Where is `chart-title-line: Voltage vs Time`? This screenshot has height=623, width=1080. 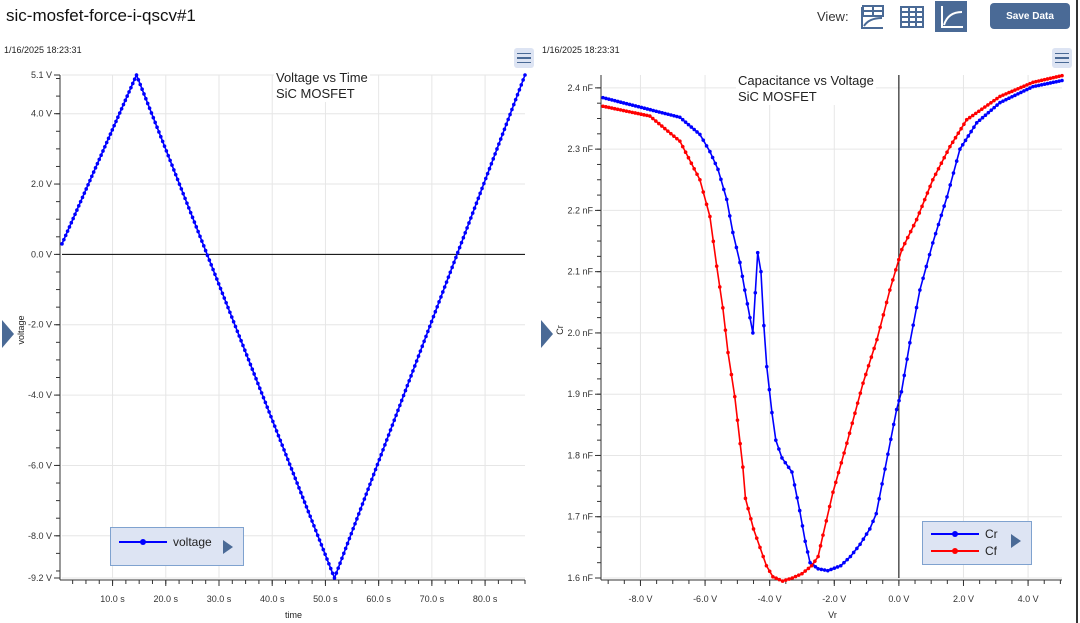
chart-title-line: Voltage vs Time is located at coordinates (322, 77).